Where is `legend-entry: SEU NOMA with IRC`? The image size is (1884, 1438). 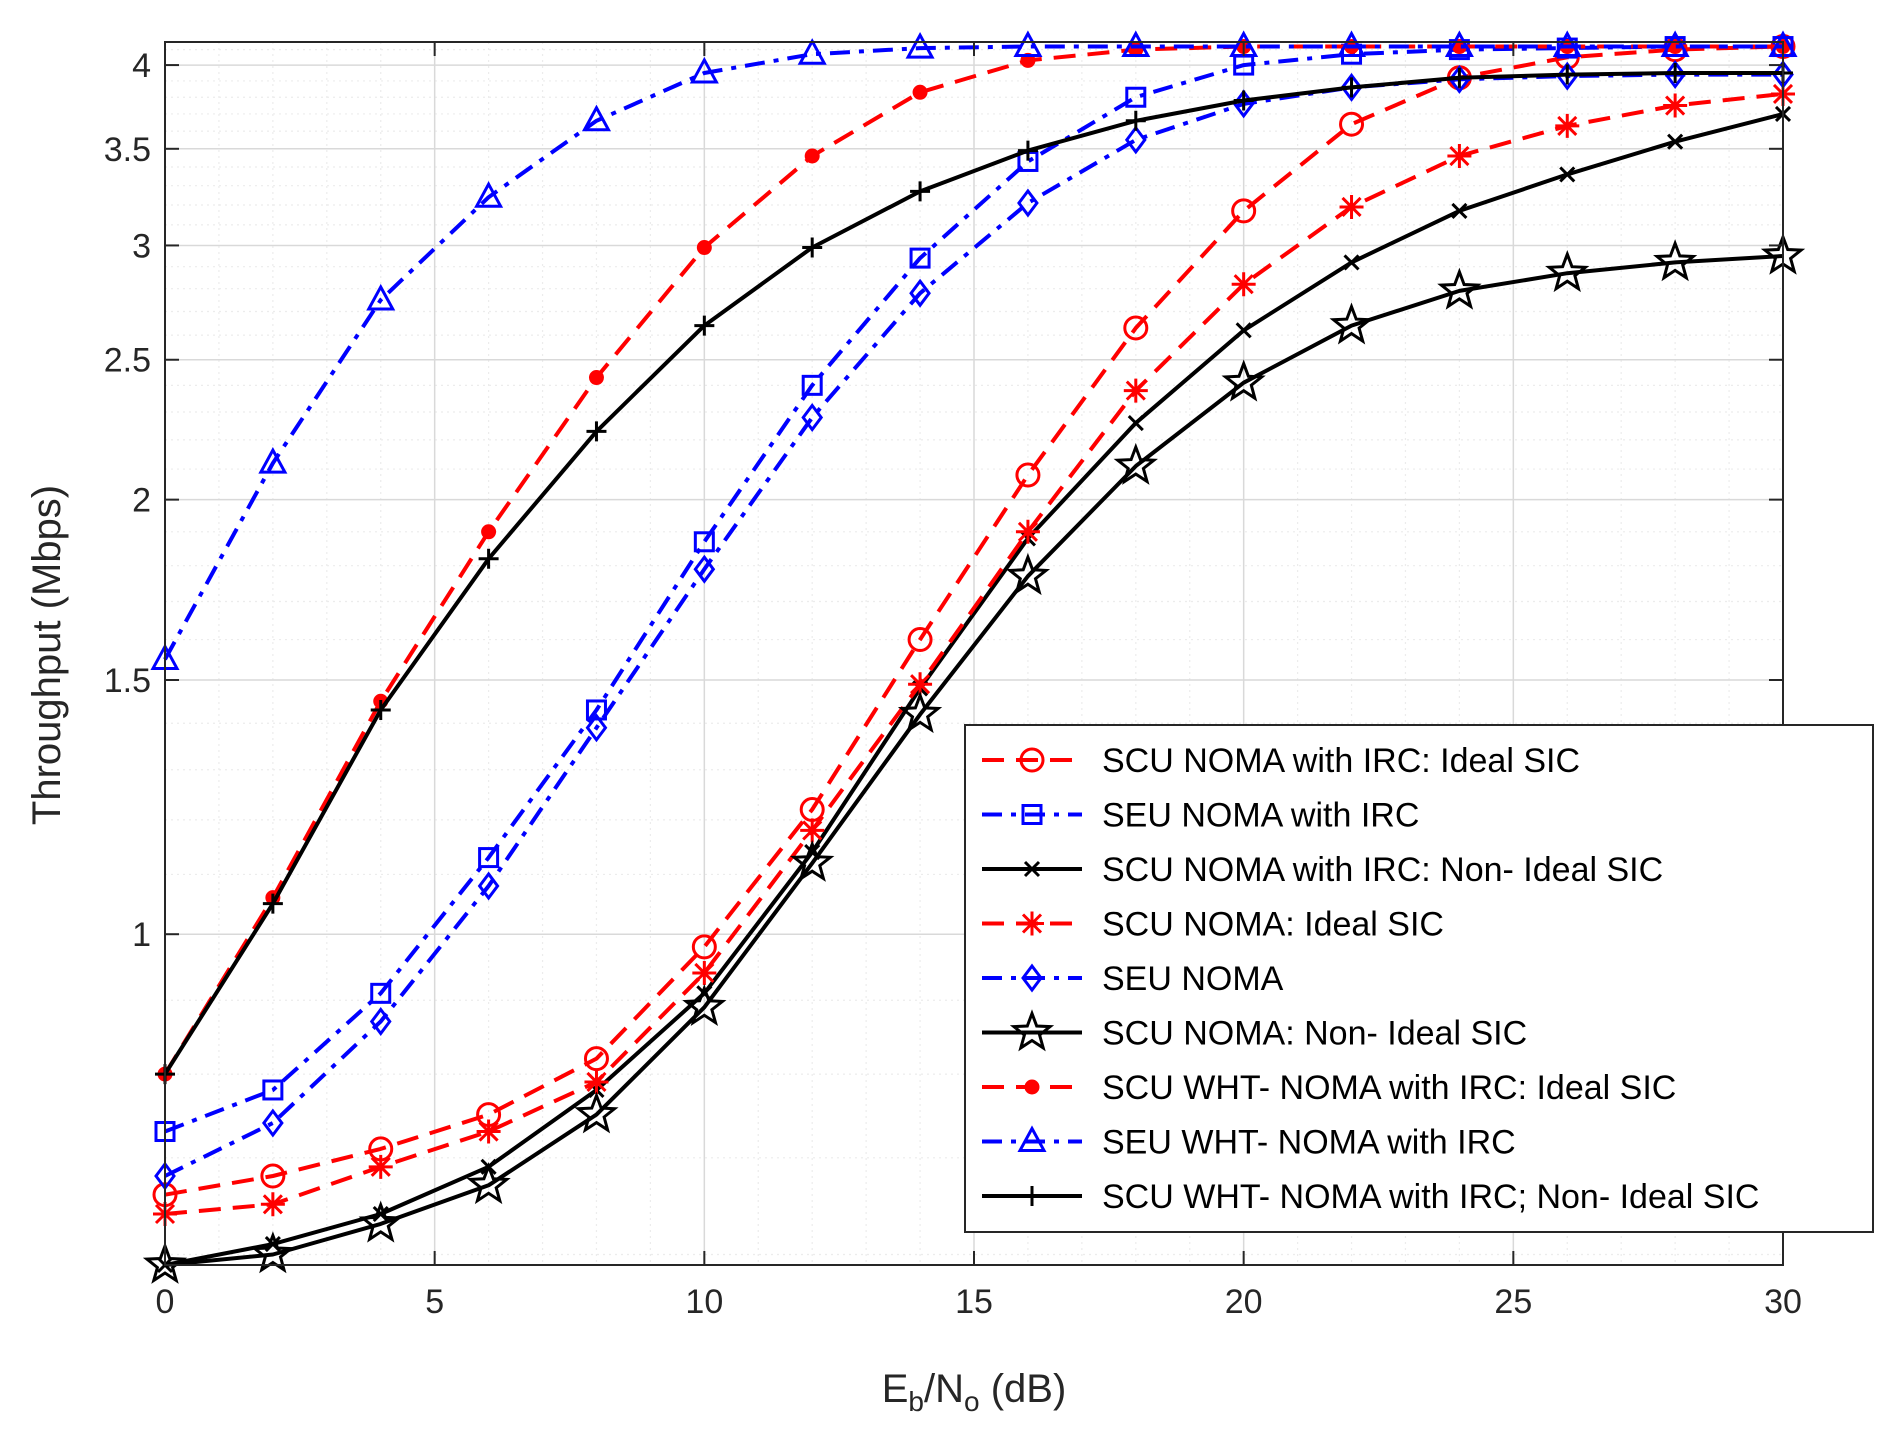 legend-entry: SEU NOMA with IRC is located at coordinates (1200, 816).